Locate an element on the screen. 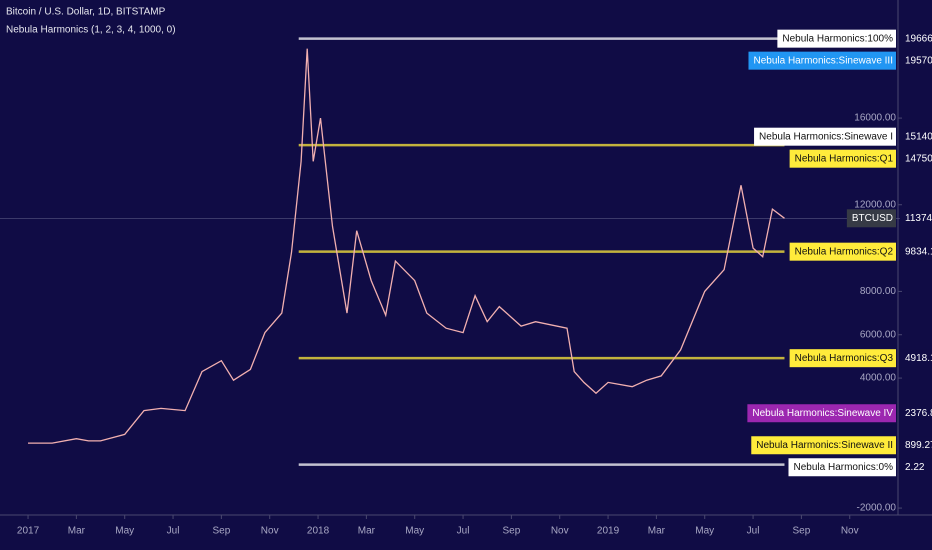 The image size is (932, 550). y-tick-label: 4000.00 is located at coordinates (878, 378).